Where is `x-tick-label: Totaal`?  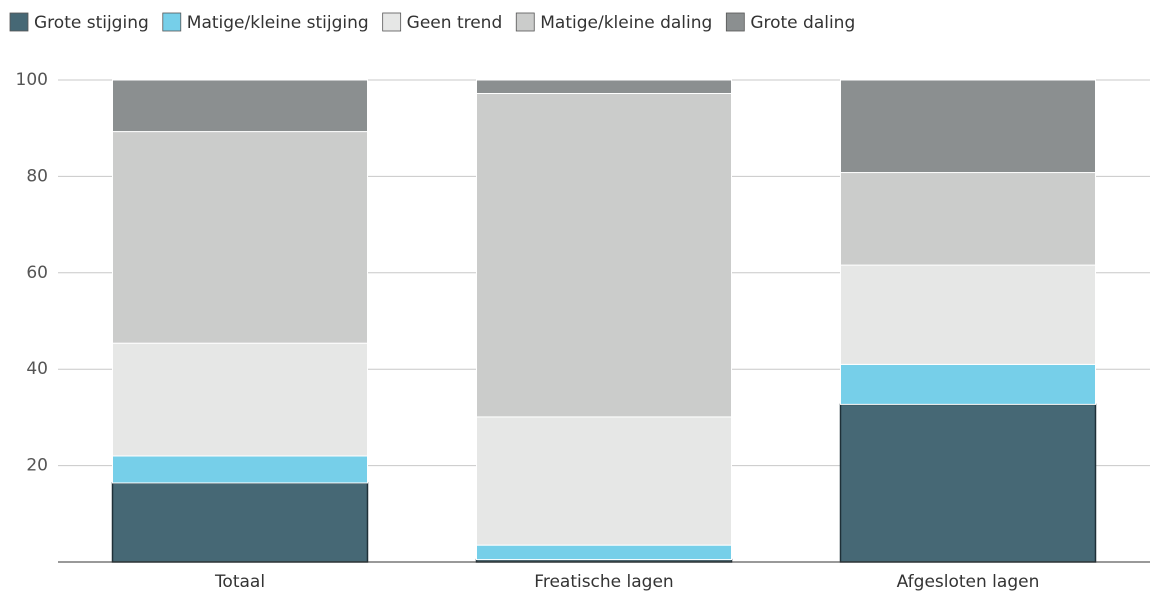
x-tick-label: Totaal is located at coordinates (239, 582).